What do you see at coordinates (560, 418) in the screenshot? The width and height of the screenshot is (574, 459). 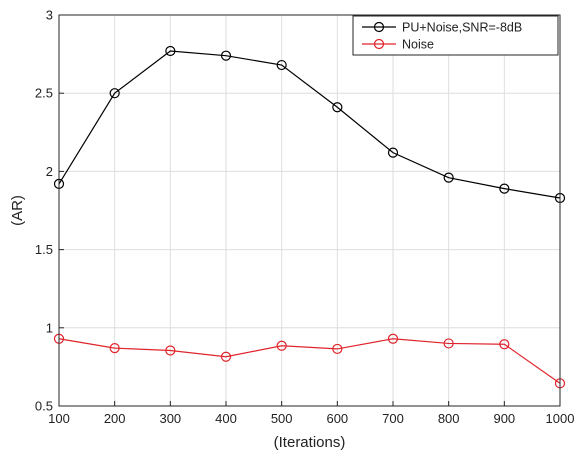 I see `x-tick-label-1000: 1000` at bounding box center [560, 418].